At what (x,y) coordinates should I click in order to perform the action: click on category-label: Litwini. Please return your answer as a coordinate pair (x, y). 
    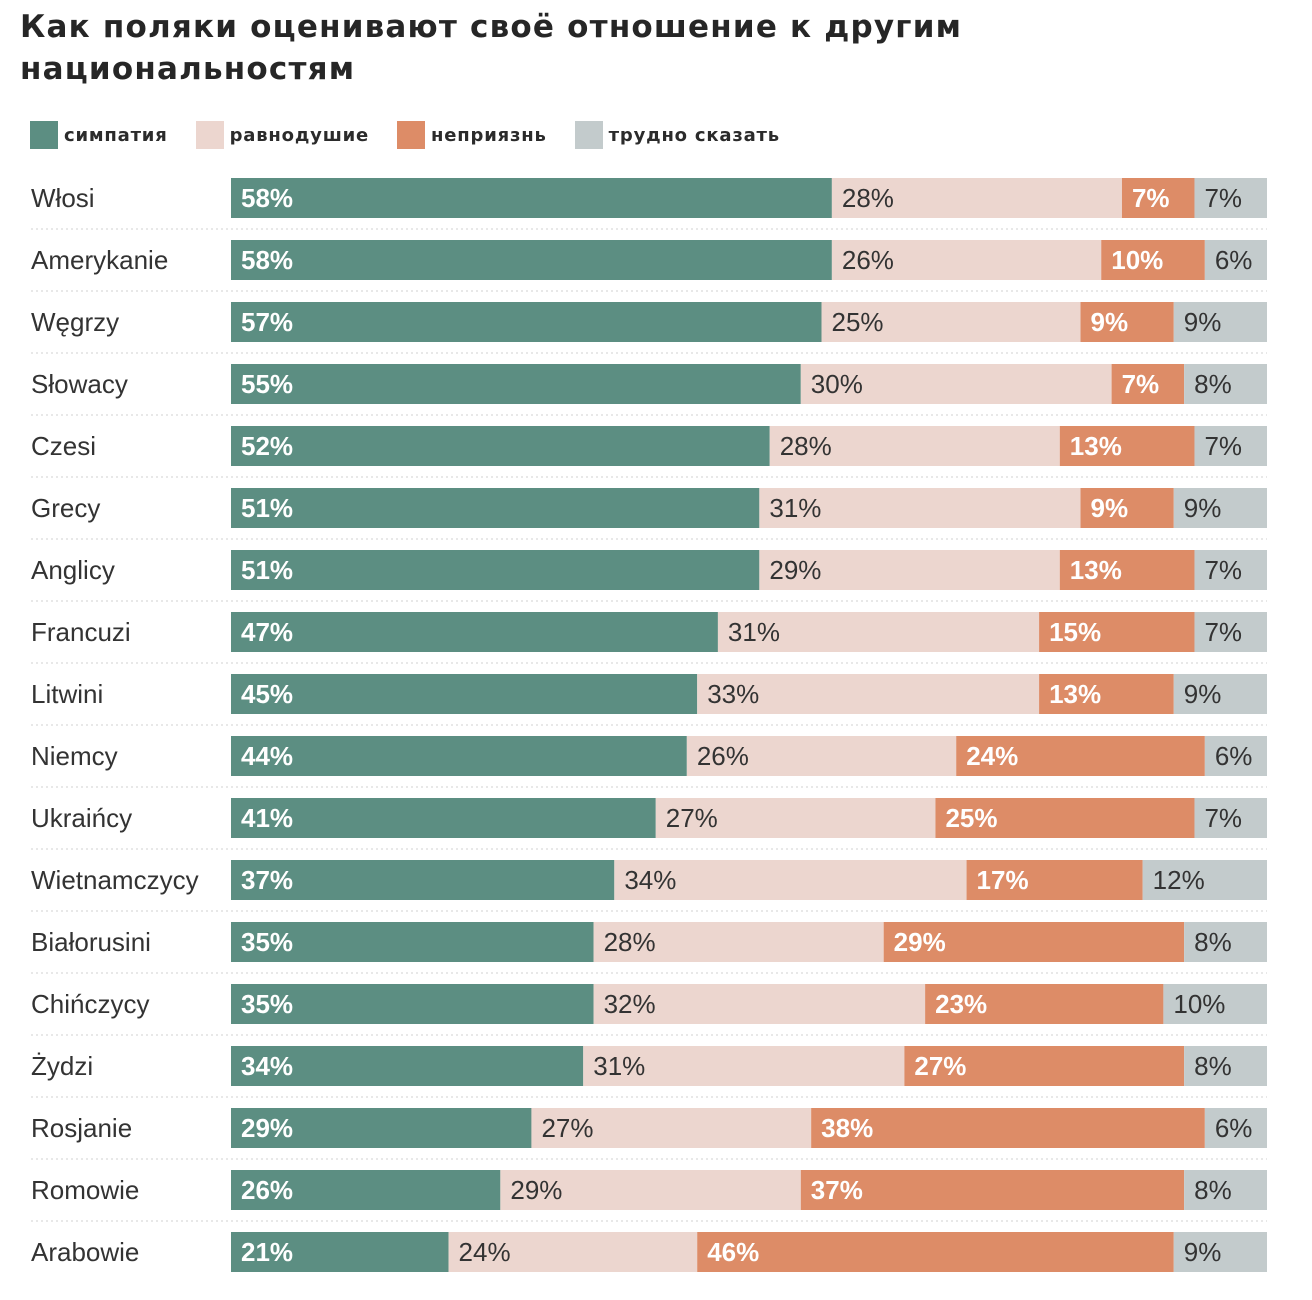
    Looking at the image, I should click on (67, 694).